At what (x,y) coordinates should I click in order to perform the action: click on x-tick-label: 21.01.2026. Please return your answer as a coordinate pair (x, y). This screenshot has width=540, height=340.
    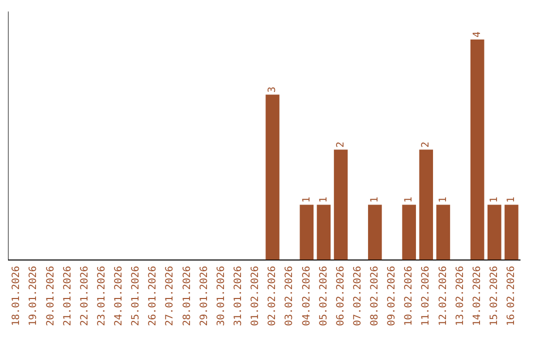
    Looking at the image, I should click on (68, 296).